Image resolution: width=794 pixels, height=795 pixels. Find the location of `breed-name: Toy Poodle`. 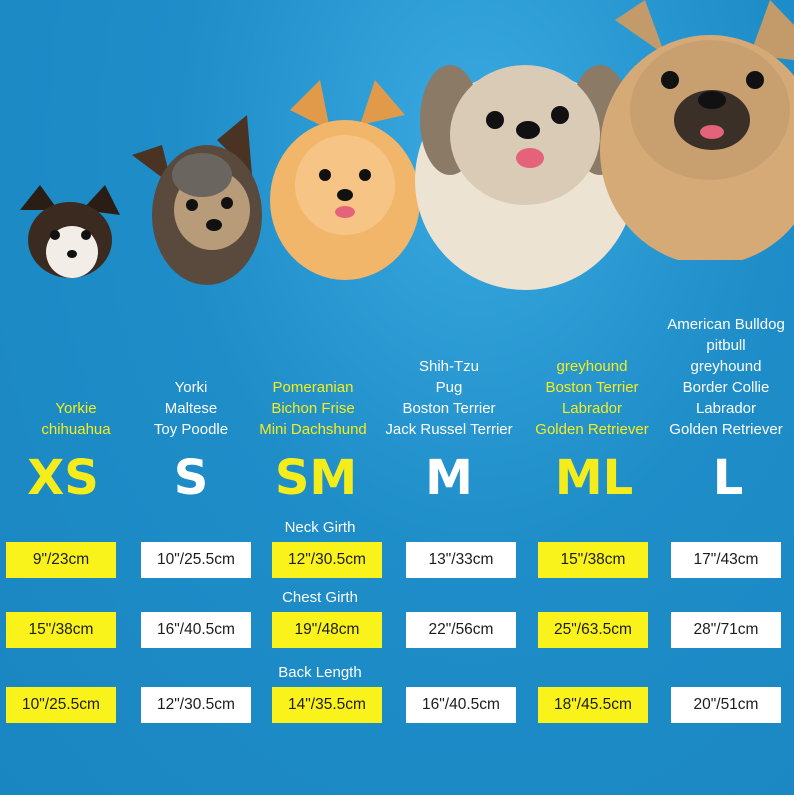

breed-name: Toy Poodle is located at coordinates (191, 429).